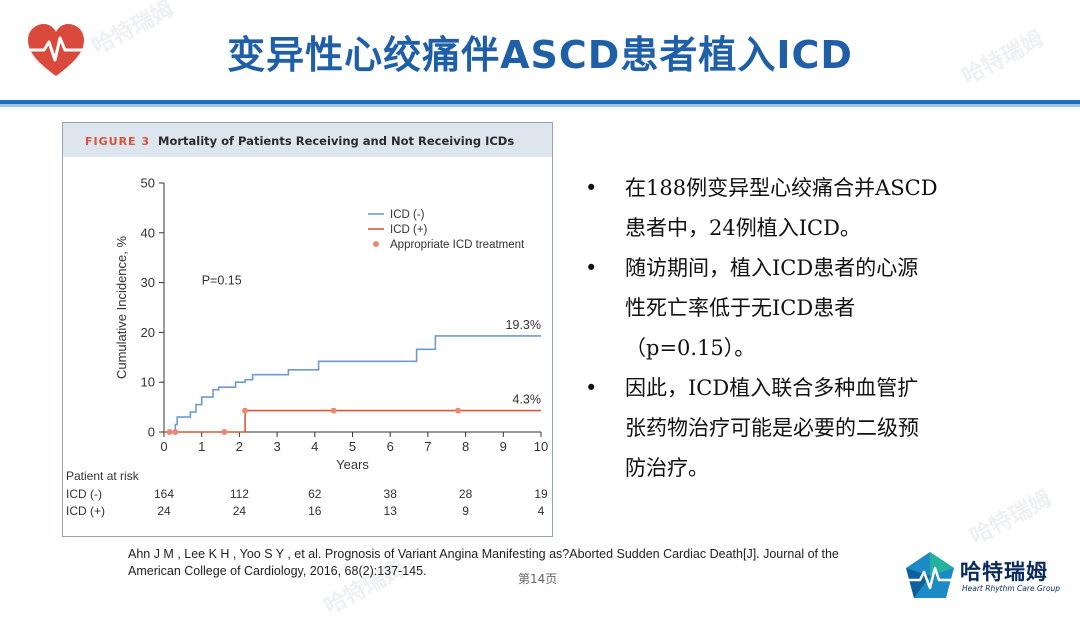 Image resolution: width=1080 pixels, height=621 pixels. I want to click on bullet-item: • 随访期间，植入ICD患者的心源 性死亡率低于无ICD患者 （p=0.15）。, so click(805, 308).